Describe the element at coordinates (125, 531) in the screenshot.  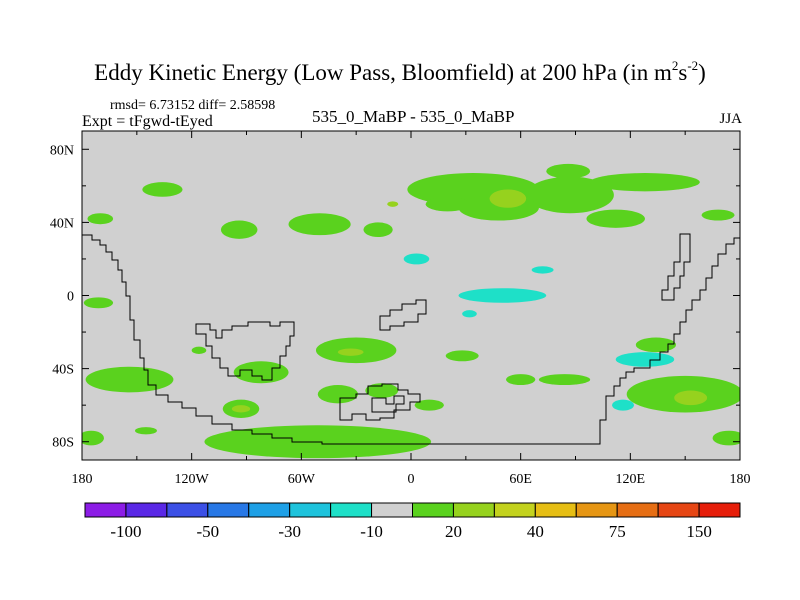
I see `colorbar-label: -100` at that location.